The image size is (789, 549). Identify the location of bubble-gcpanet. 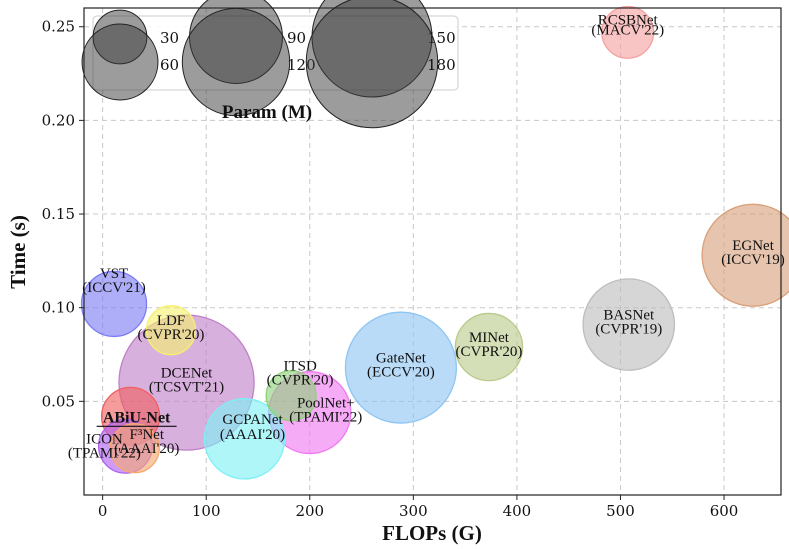
(244, 439).